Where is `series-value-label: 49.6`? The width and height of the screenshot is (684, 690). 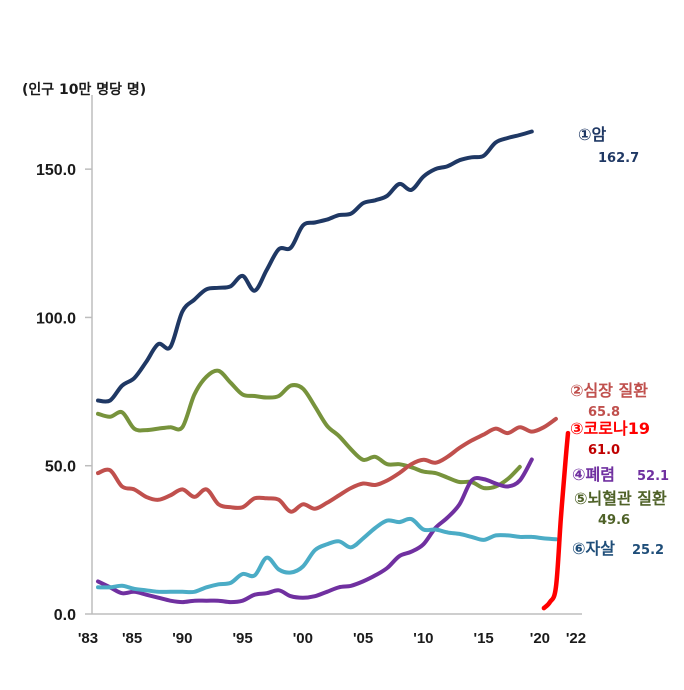
series-value-label: 49.6 is located at coordinates (614, 520).